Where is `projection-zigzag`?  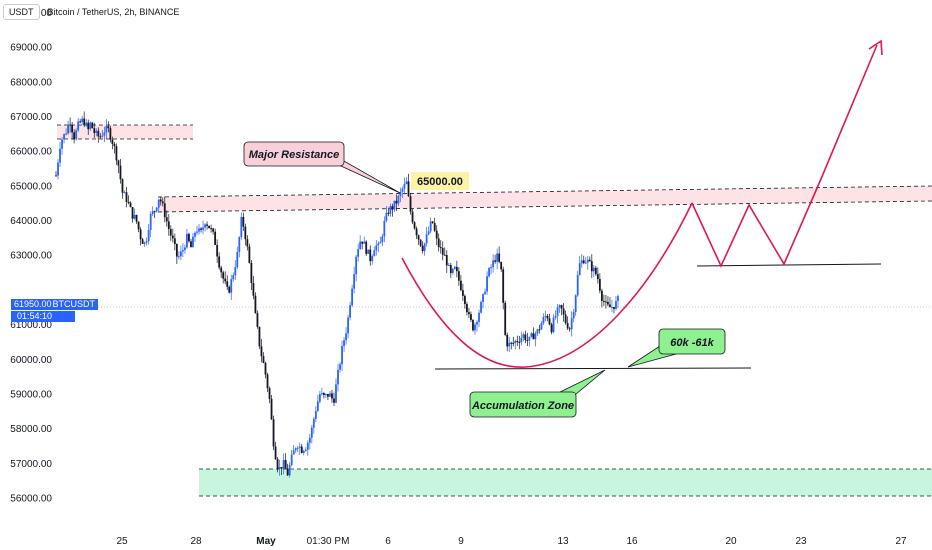 projection-zigzag is located at coordinates (784, 156).